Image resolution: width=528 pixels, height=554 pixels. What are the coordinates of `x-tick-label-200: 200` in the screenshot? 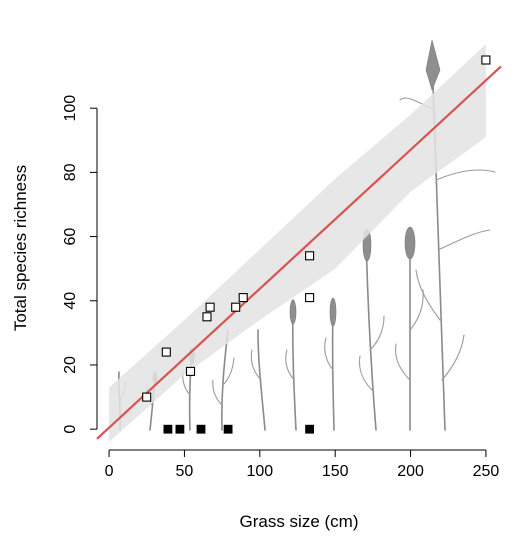 It's located at (410, 471).